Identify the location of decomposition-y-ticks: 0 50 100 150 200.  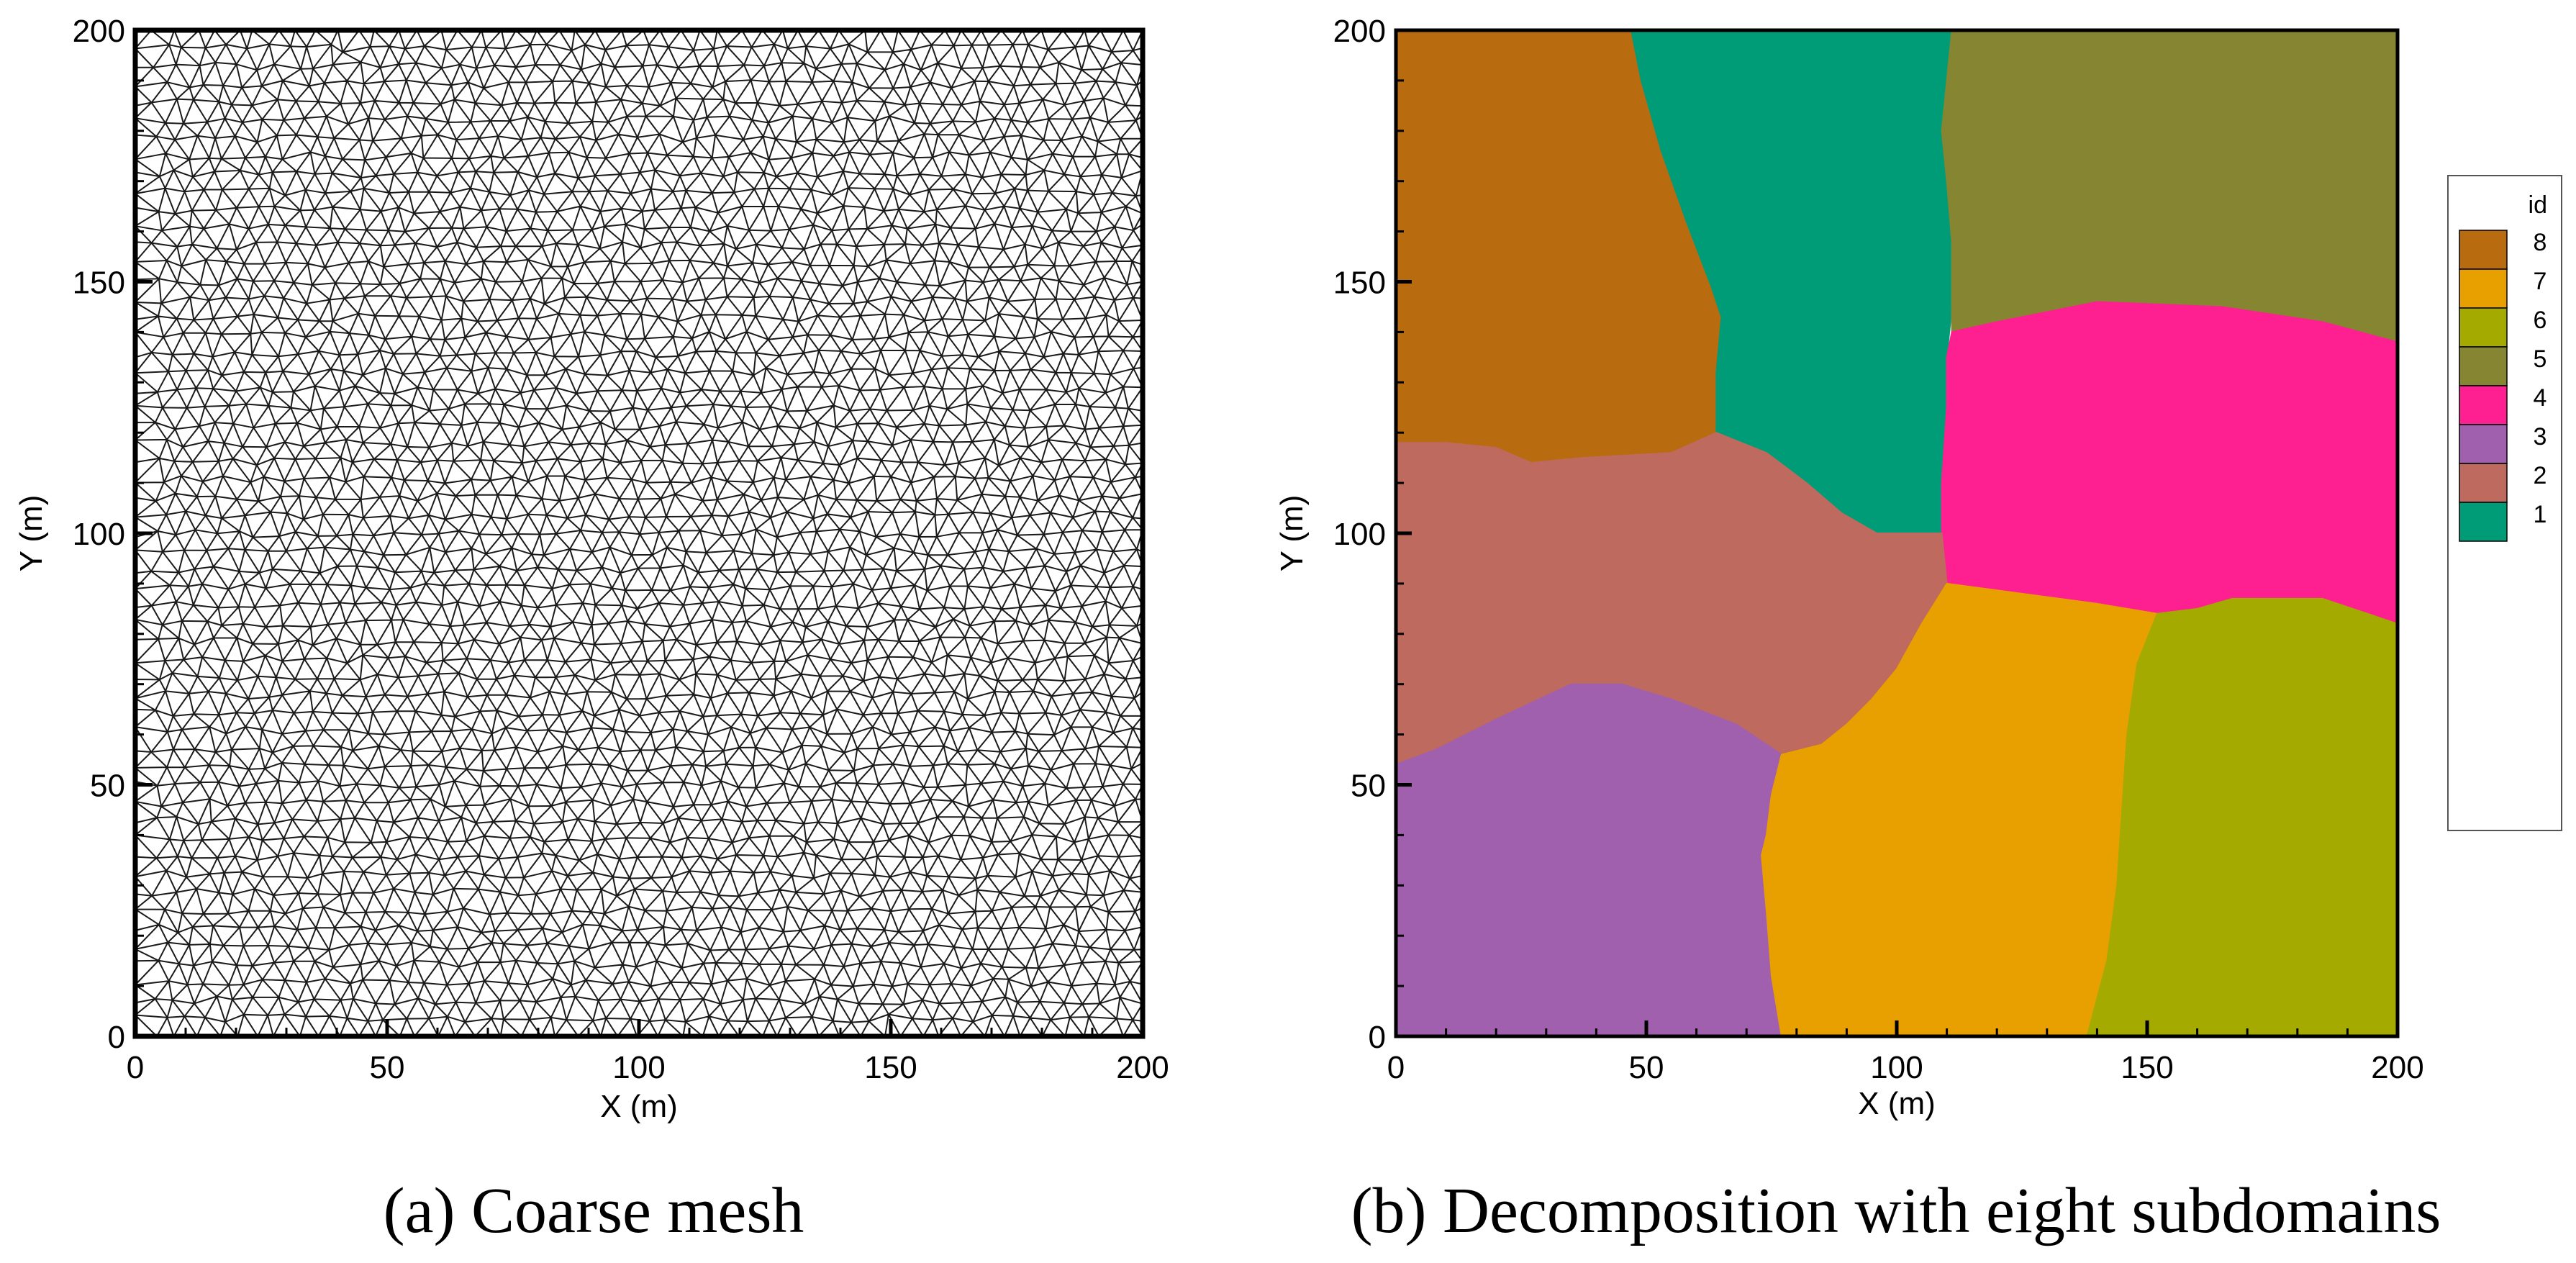
(1372, 534).